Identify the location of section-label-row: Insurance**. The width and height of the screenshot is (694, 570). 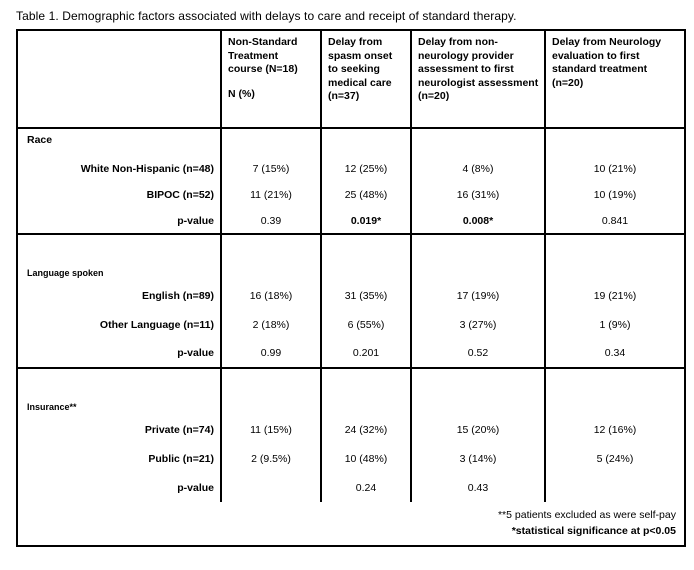
(351, 391).